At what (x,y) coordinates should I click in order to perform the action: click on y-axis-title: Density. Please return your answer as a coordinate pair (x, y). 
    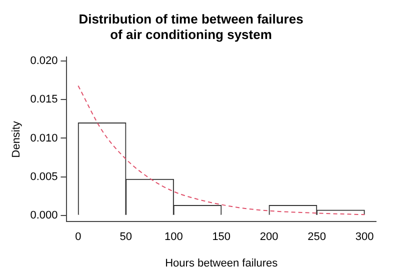
    Looking at the image, I should click on (16, 139).